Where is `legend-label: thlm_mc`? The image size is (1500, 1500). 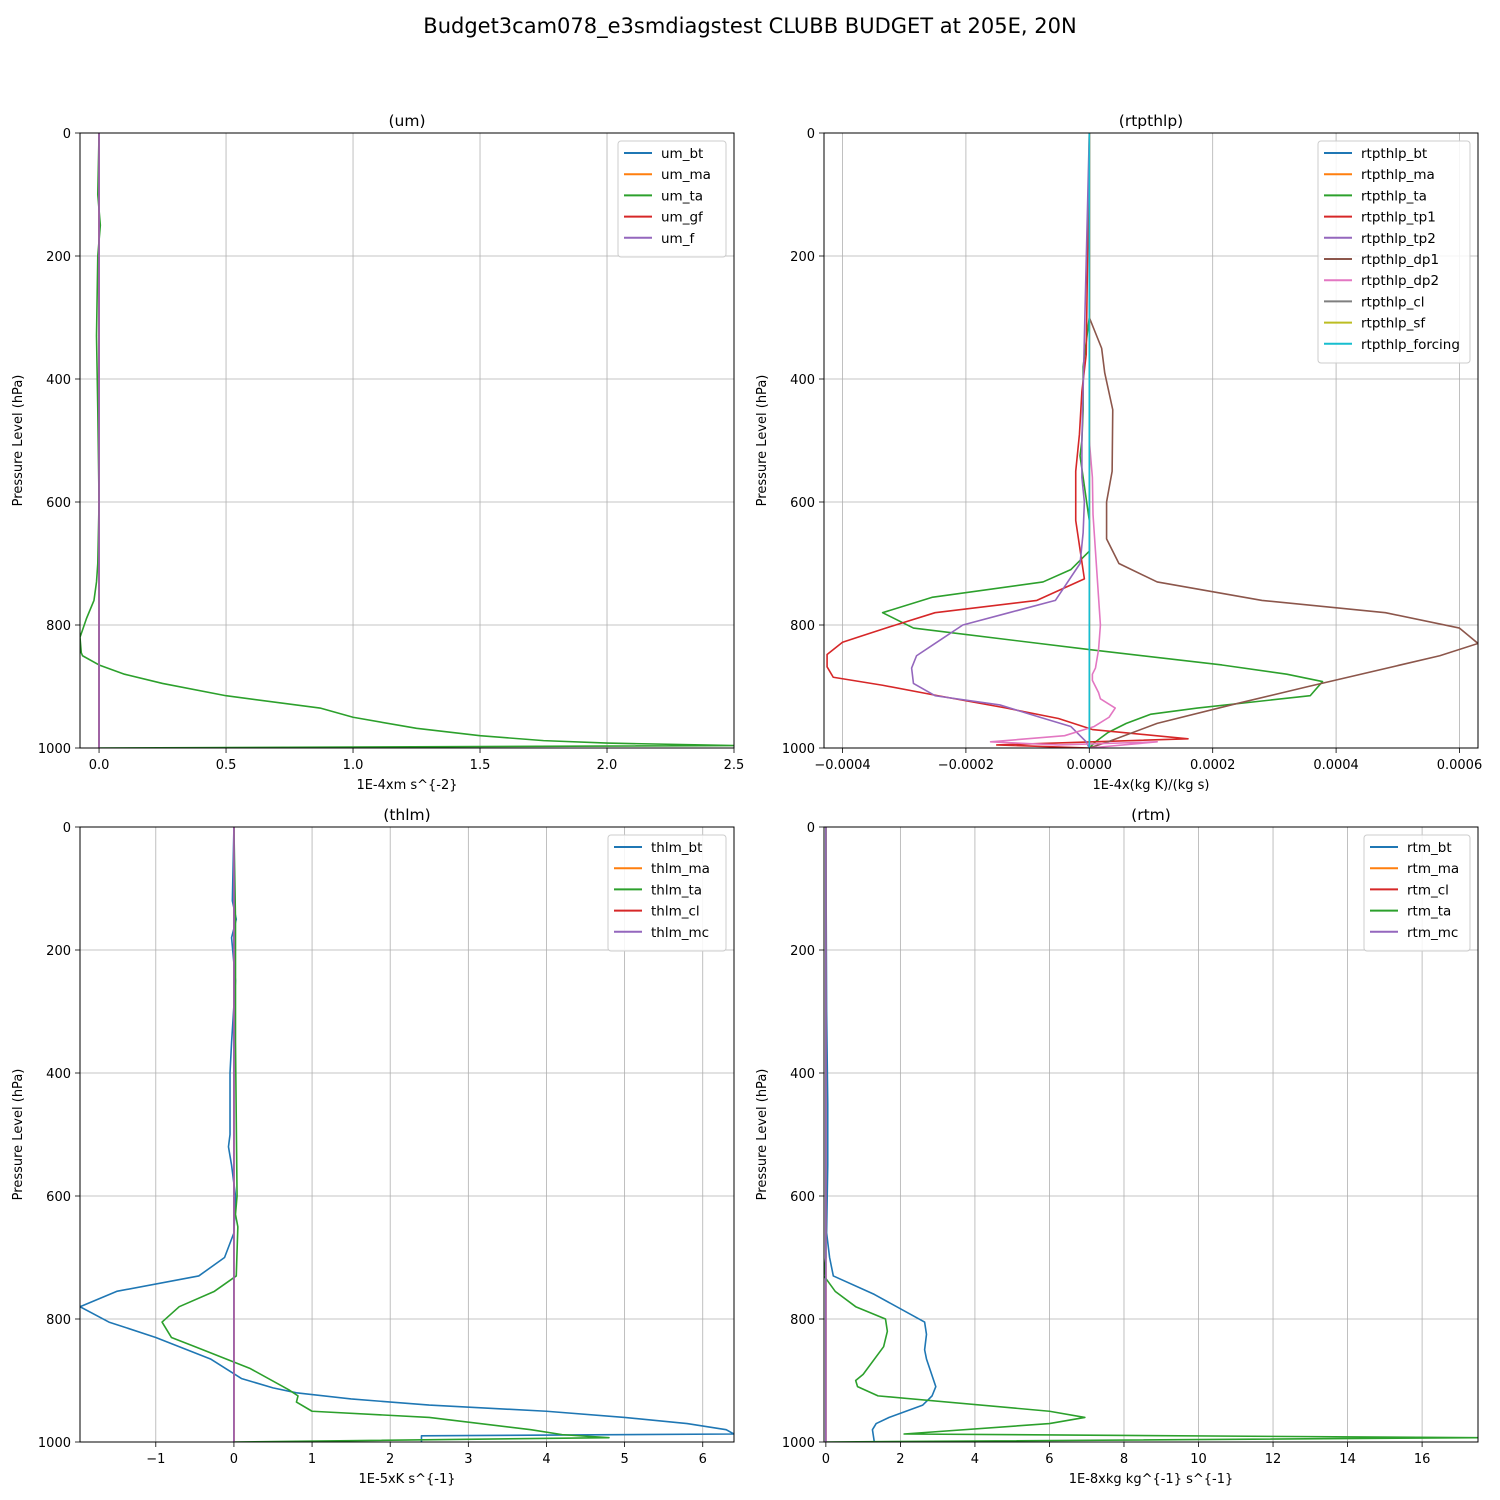 legend-label: thlm_mc is located at coordinates (680, 933).